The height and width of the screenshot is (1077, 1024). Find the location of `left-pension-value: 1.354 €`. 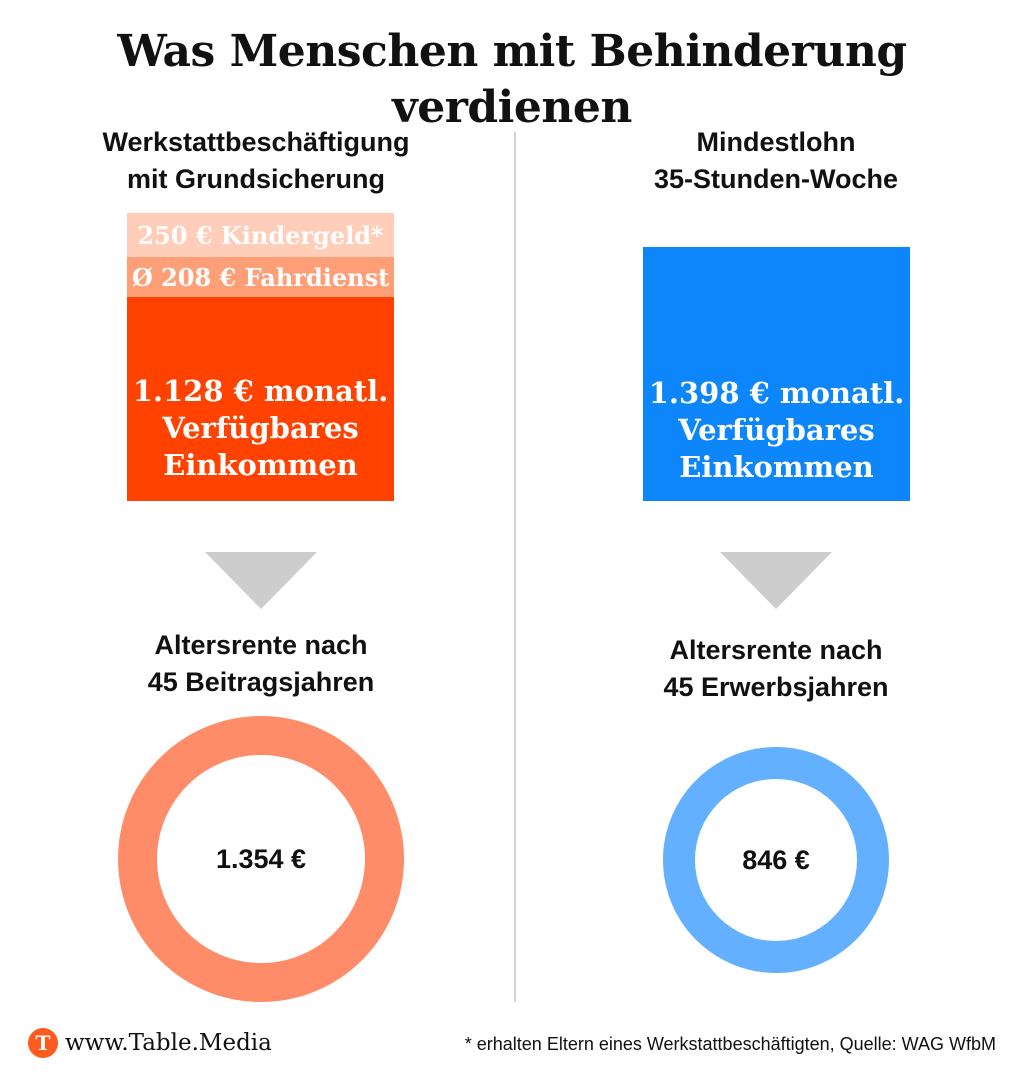

left-pension-value: 1.354 € is located at coordinates (261, 858).